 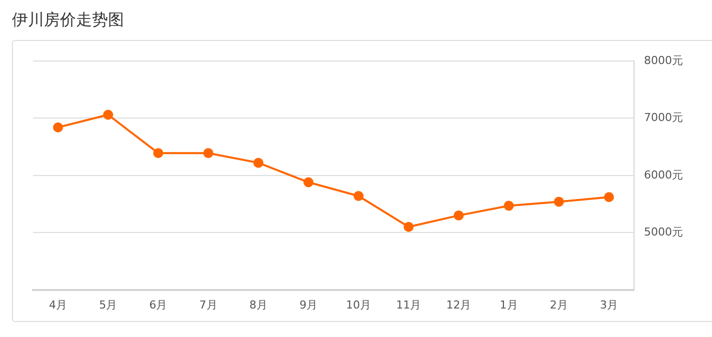 I want to click on x-tick-label: 6月, so click(x=158, y=305).